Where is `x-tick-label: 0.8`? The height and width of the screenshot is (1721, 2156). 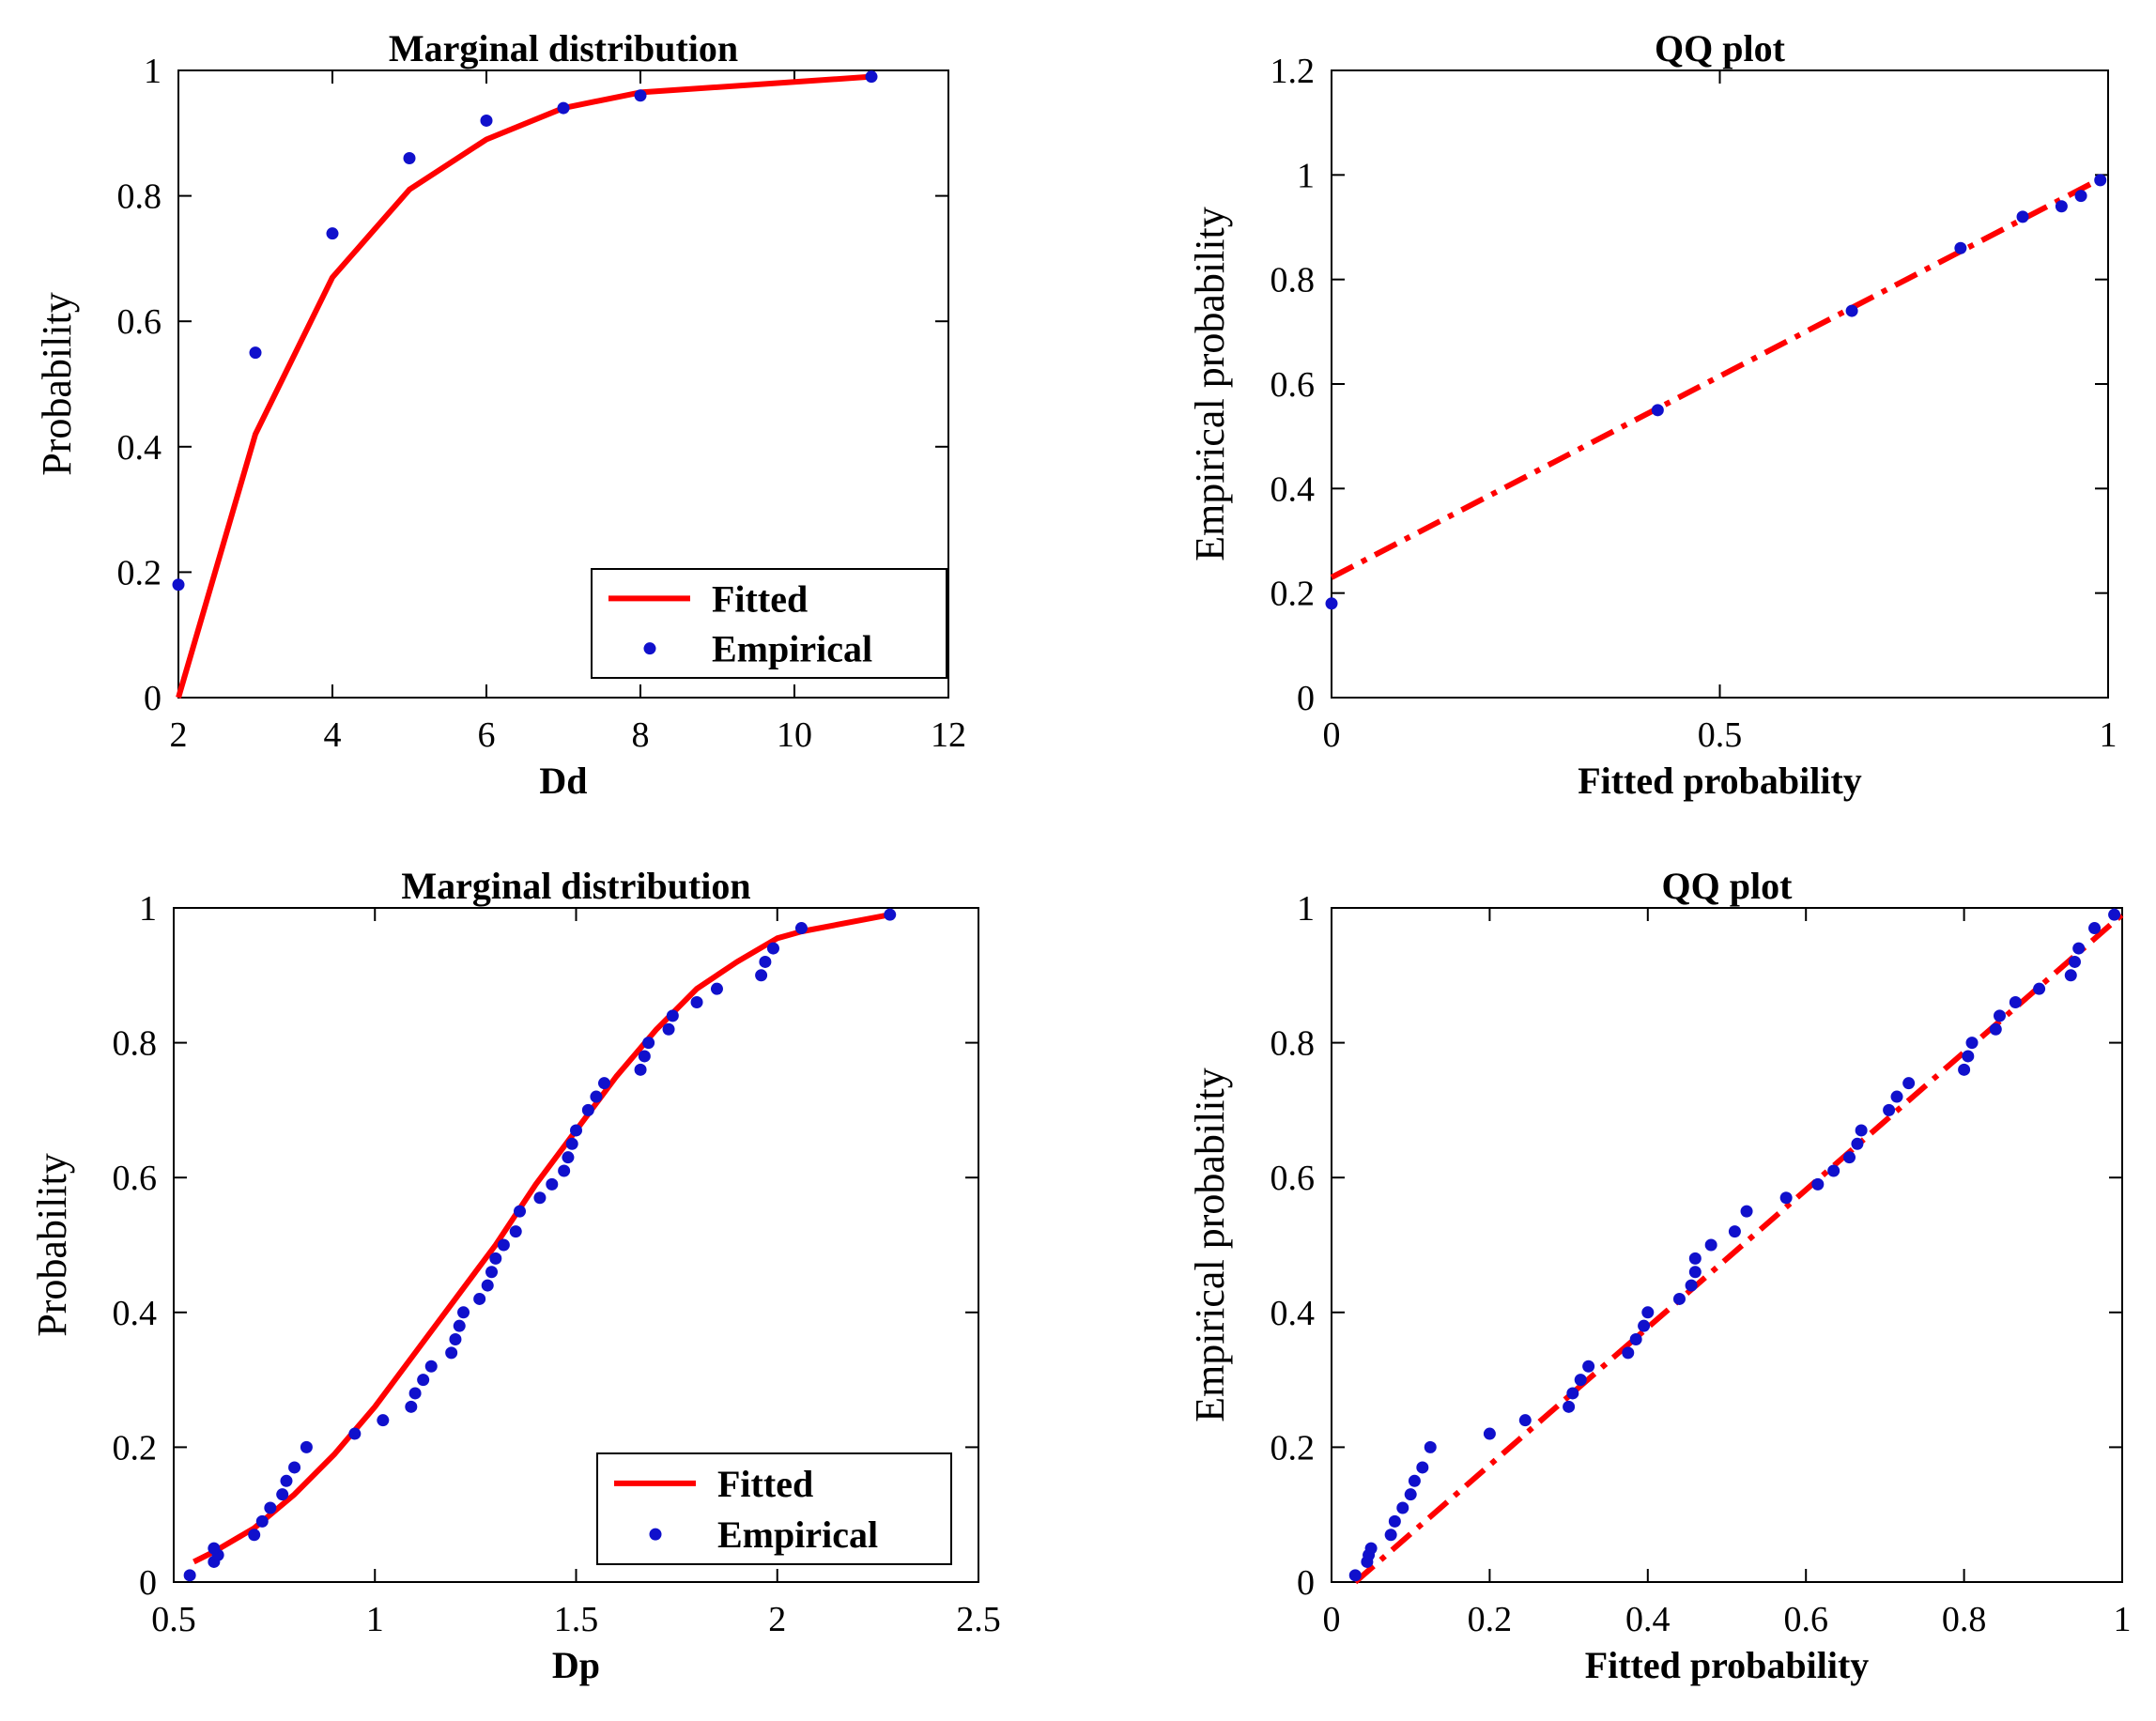 x-tick-label: 0.8 is located at coordinates (1964, 1619).